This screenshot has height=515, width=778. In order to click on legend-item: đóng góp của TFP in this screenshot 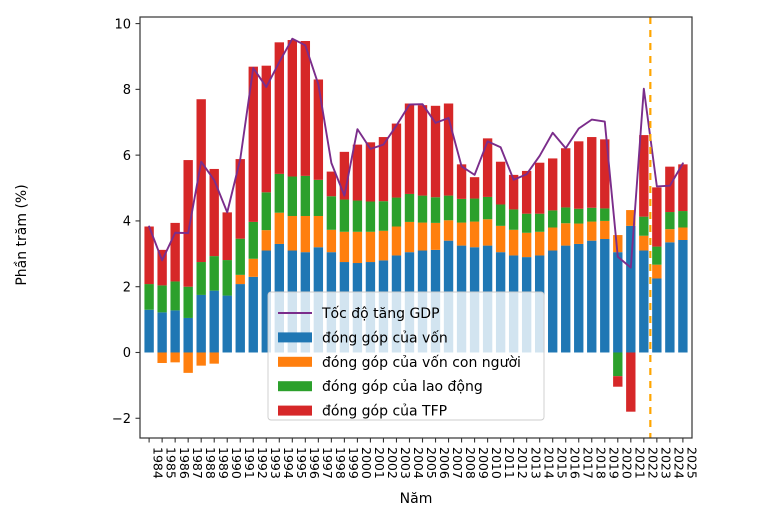, I will do `click(362, 412)`.